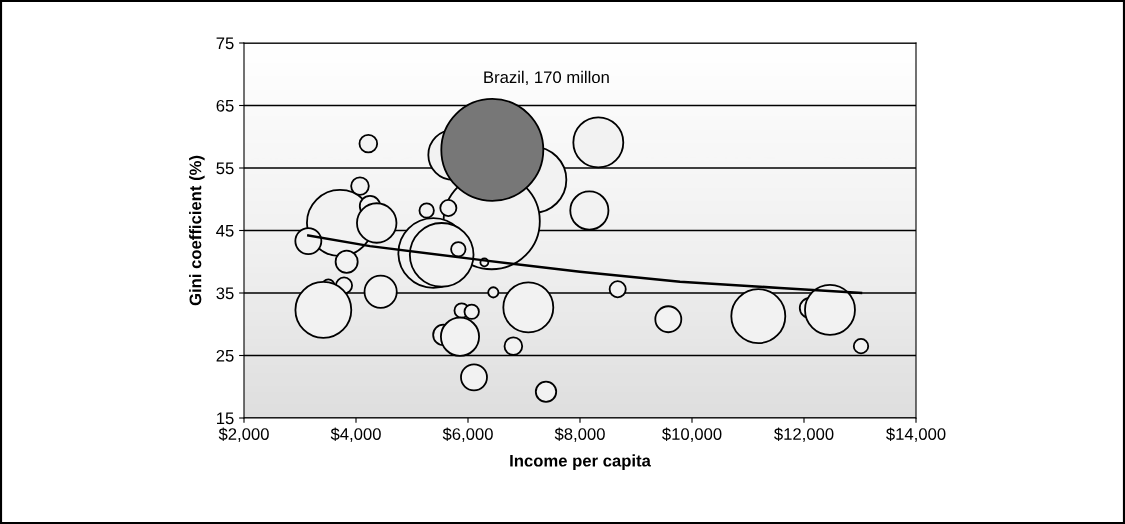 Image resolution: width=1125 pixels, height=524 pixels. I want to click on y-axis-title: Gini coefficient (%), so click(197, 230).